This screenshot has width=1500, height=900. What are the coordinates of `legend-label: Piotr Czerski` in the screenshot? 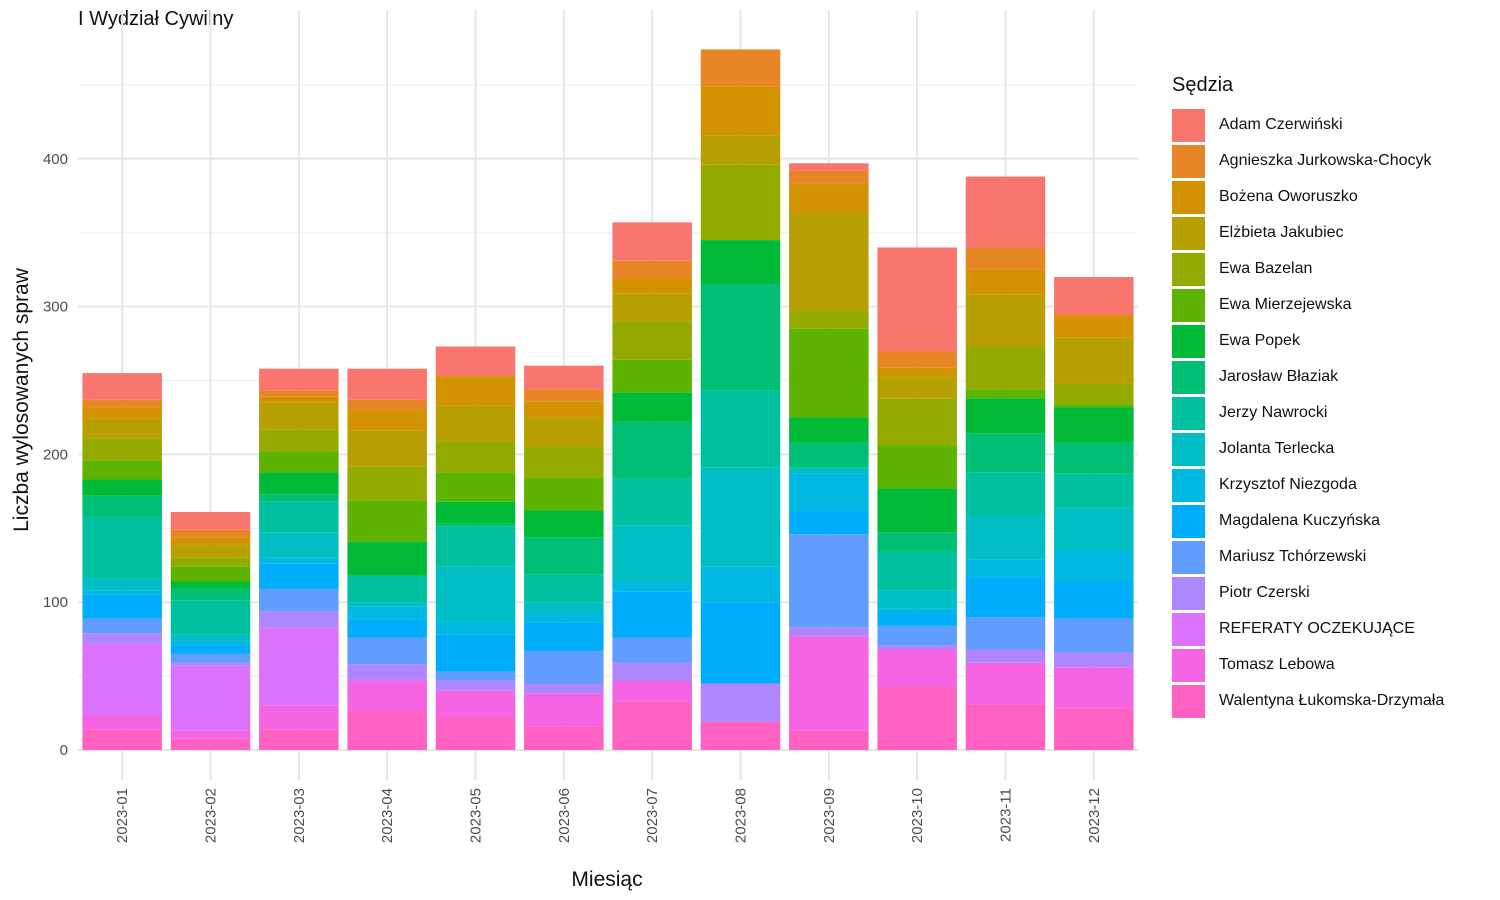 It's located at (1264, 592).